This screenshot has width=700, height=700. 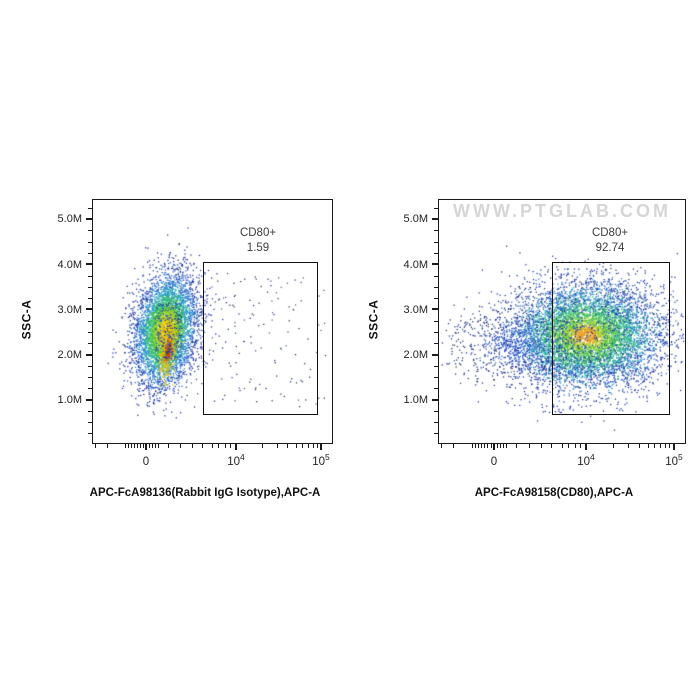 What do you see at coordinates (610, 248) in the screenshot?
I see `gate-percent: 92.74` at bounding box center [610, 248].